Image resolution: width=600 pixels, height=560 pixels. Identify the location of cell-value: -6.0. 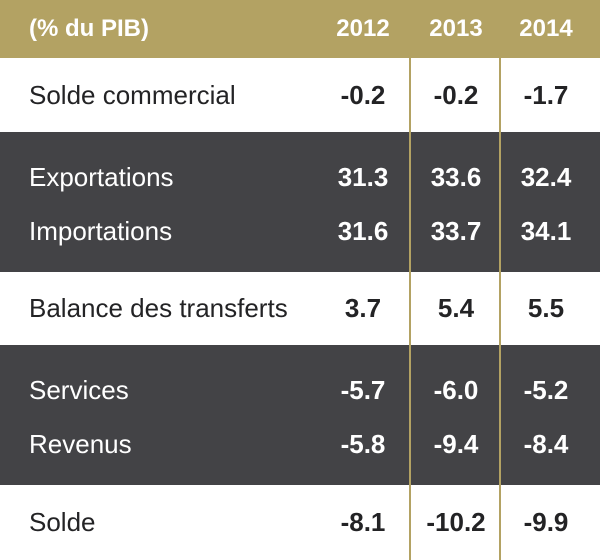
(456, 389).